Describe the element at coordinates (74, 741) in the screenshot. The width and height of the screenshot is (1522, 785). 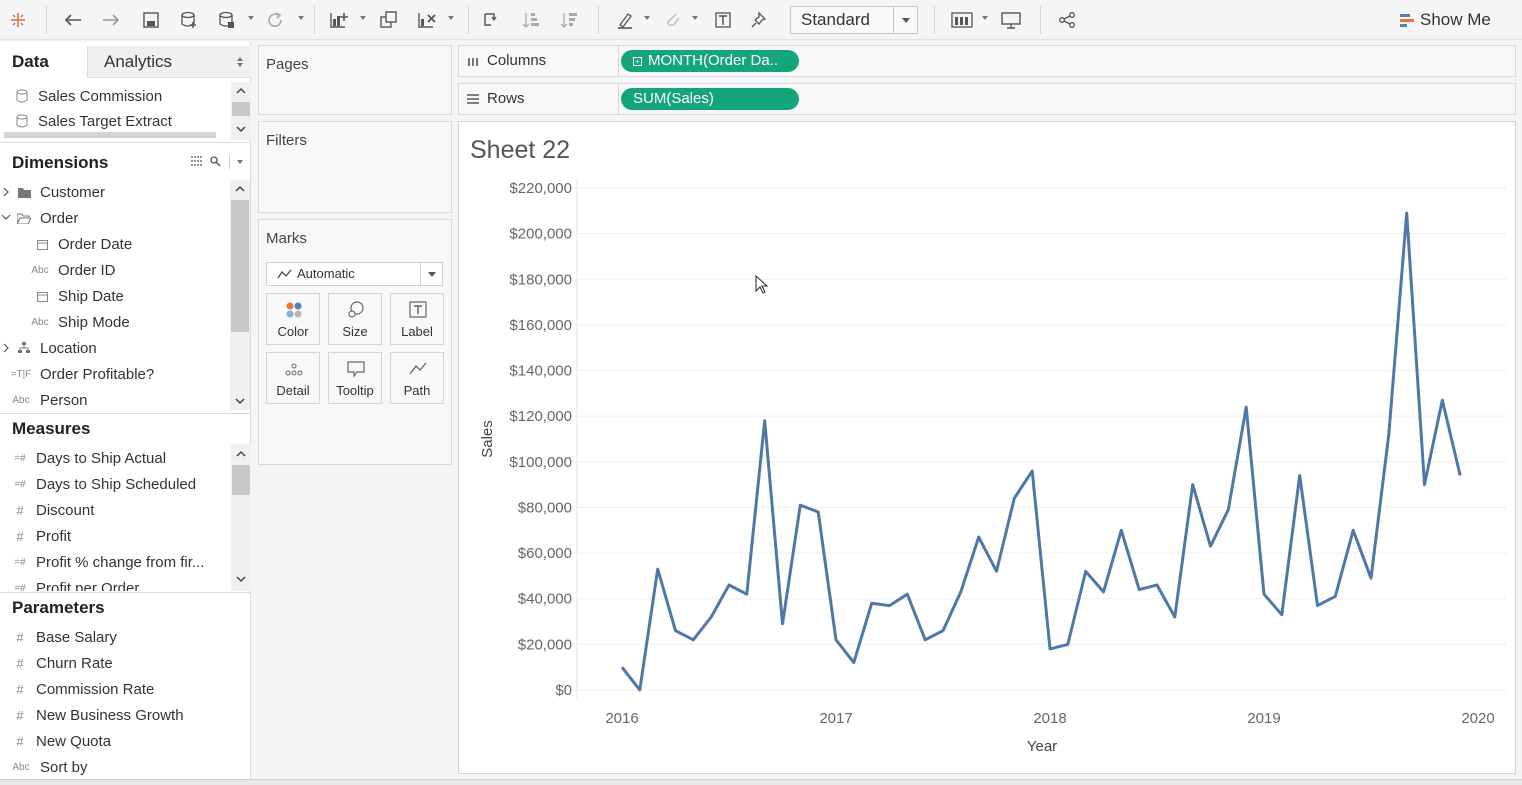
I see `parameter-label: New Quota` at that location.